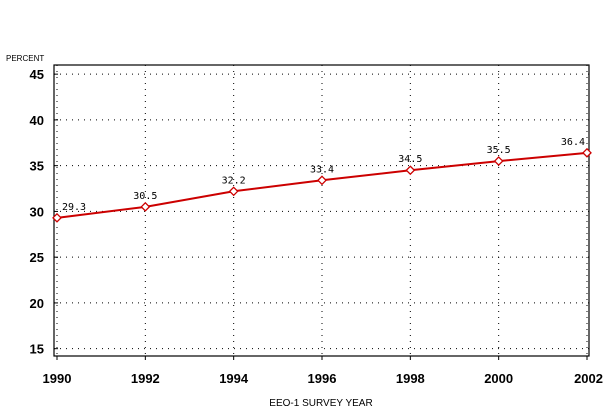 The image size is (608, 416). I want to click on x-tick-label: 1996, so click(322, 378).